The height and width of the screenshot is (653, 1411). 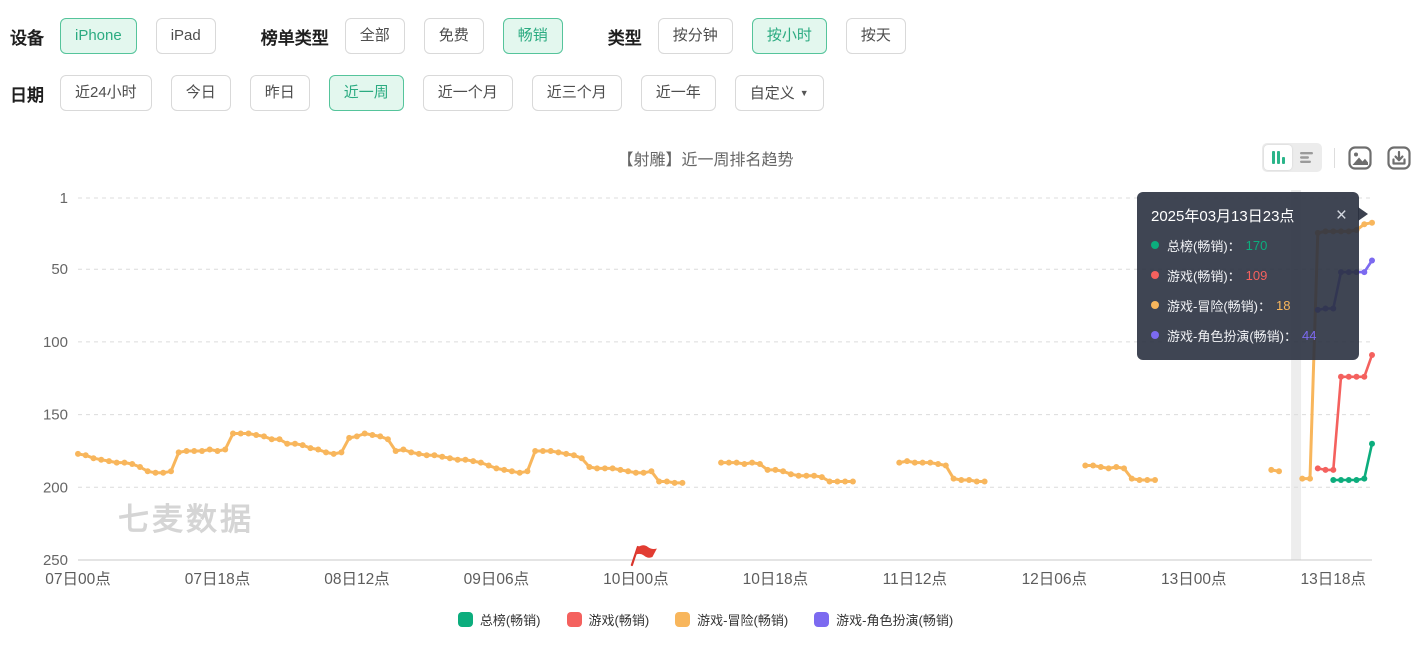 What do you see at coordinates (217, 579) in the screenshot?
I see `x-axis-label: 07日18点` at bounding box center [217, 579].